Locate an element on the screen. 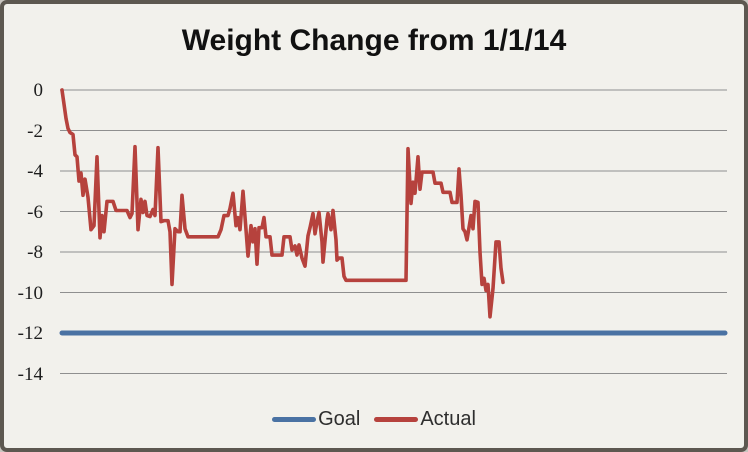 The width and height of the screenshot is (748, 452). goal-line-swatch-icon is located at coordinates (294, 419).